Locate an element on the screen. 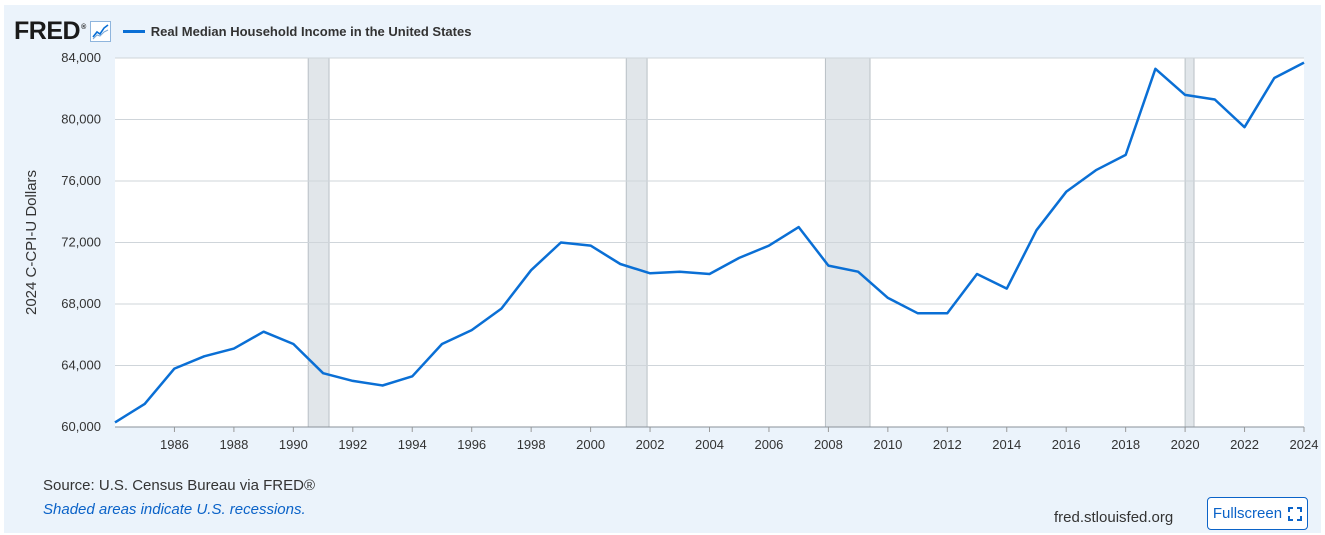 Image resolution: width=1325 pixels, height=535 pixels. x-tick-label: 1996 is located at coordinates (471, 444).